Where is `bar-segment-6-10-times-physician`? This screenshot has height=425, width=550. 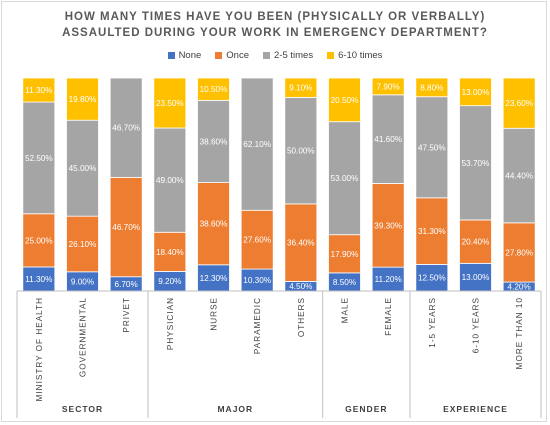 bar-segment-6-10-times-physician is located at coordinates (170, 103).